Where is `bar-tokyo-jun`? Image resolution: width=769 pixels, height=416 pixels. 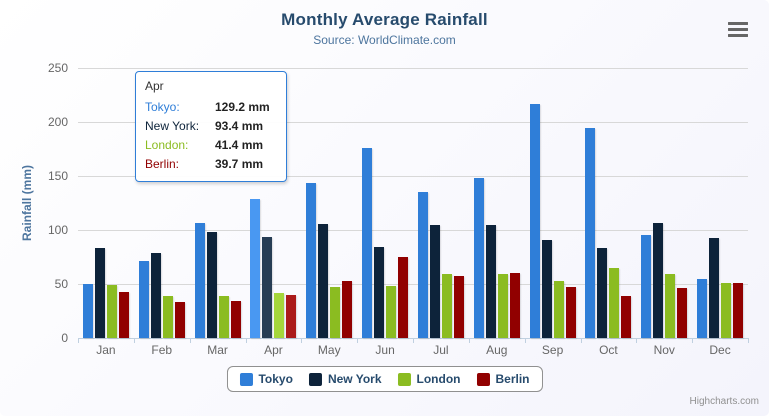 bar-tokyo-jun is located at coordinates (367, 242).